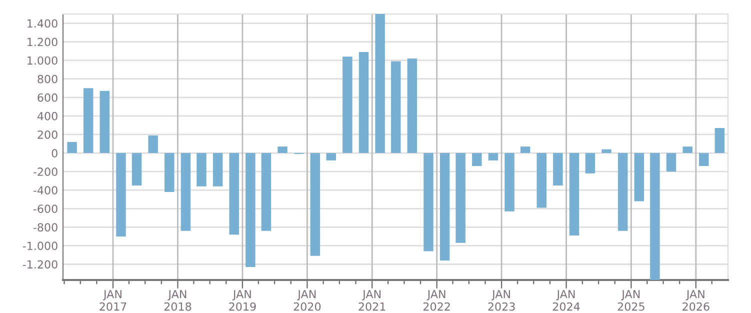  What do you see at coordinates (43, 23) in the screenshot?
I see `y-tick-label: 1.400` at bounding box center [43, 23].